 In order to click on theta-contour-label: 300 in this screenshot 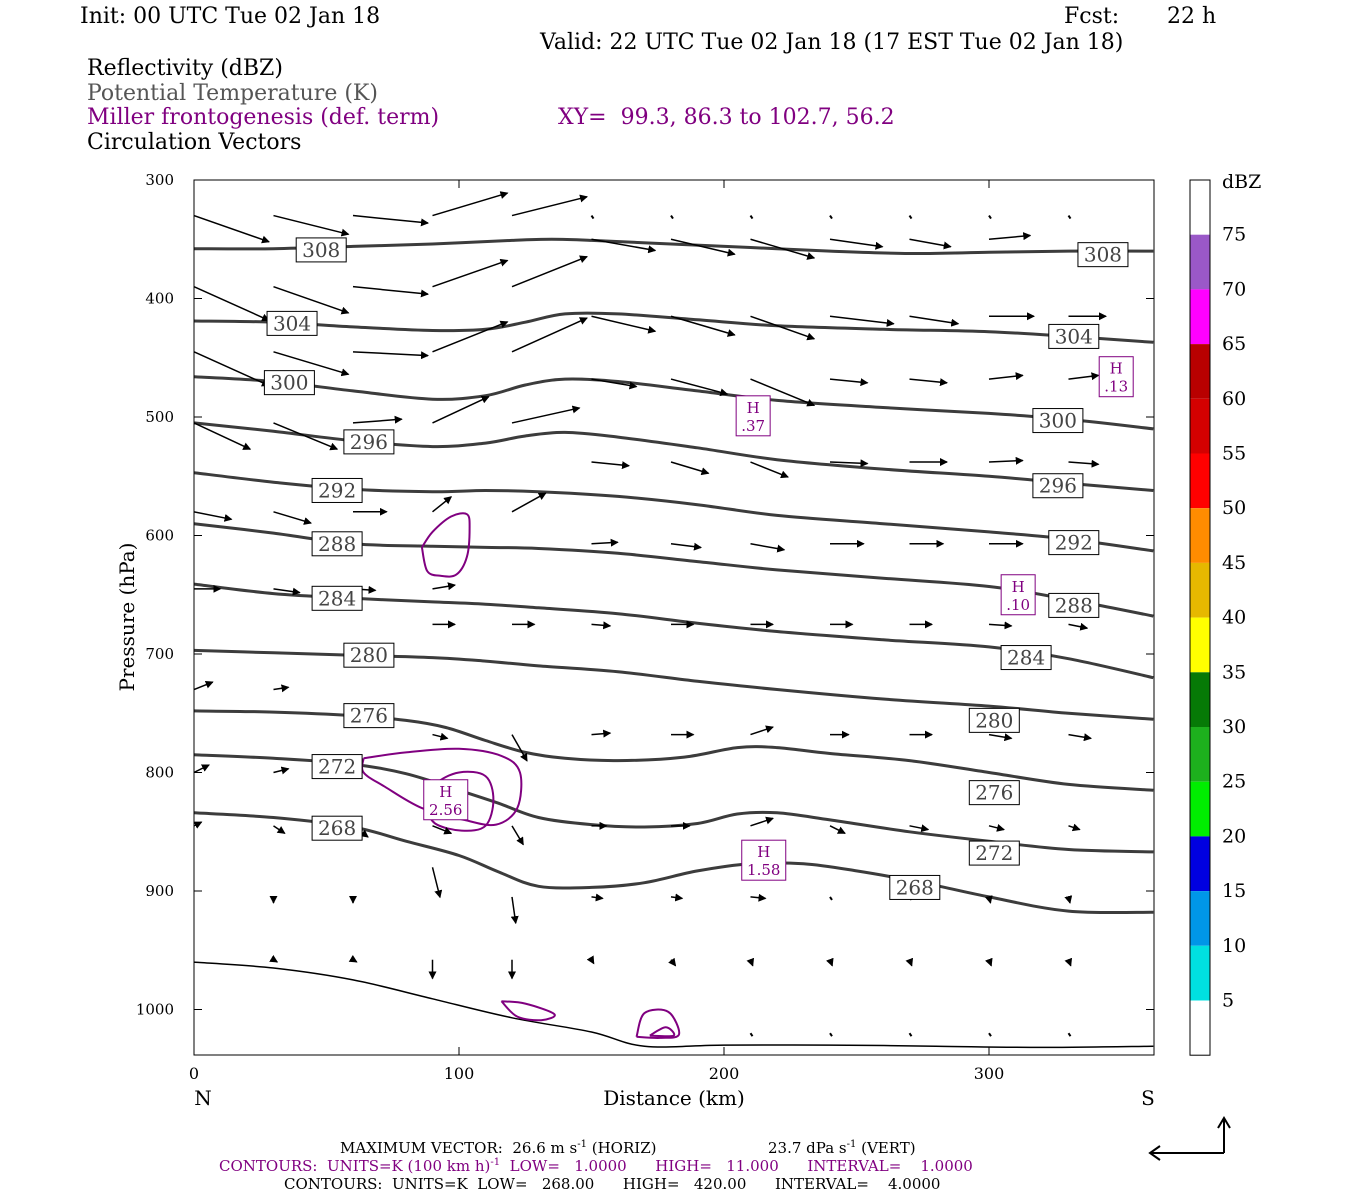, I will do `click(289, 383)`.